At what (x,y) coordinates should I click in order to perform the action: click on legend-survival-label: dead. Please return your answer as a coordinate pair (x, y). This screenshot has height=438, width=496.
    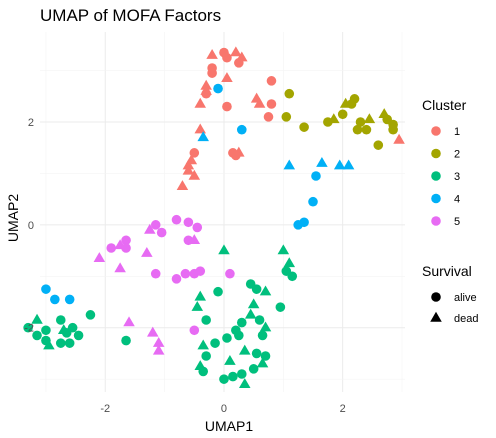
    Looking at the image, I should click on (466, 319).